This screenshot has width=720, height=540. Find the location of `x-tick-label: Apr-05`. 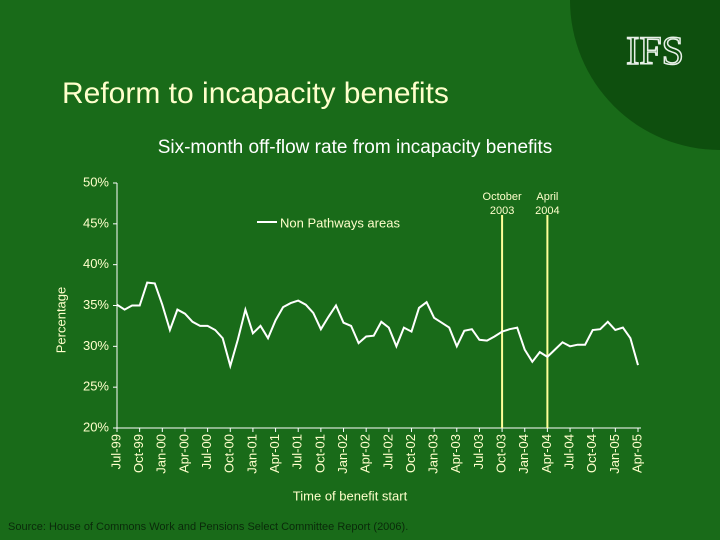

x-tick-label: Apr-05 is located at coordinates (636, 453).